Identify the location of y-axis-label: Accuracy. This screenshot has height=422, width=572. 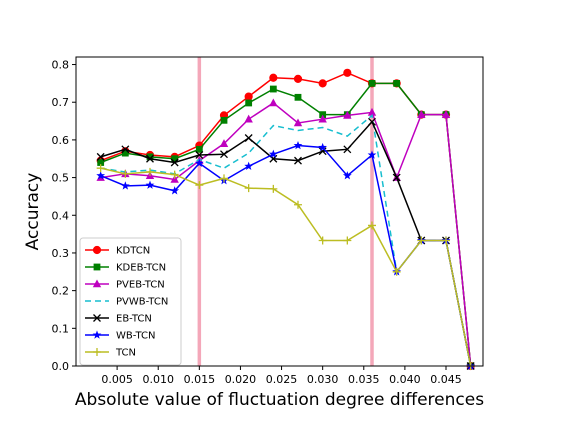
(33, 212).